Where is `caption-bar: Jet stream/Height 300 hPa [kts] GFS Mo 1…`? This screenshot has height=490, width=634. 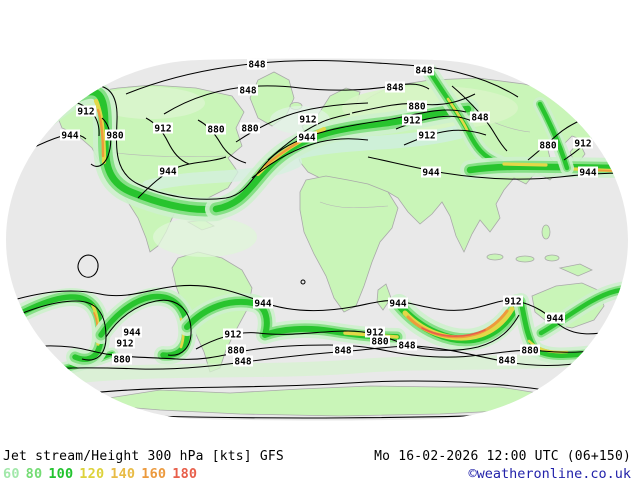
caption-bar: Jet stream/Height 300 hPa [kts] GFS Mo 1… is located at coordinates (317, 465).